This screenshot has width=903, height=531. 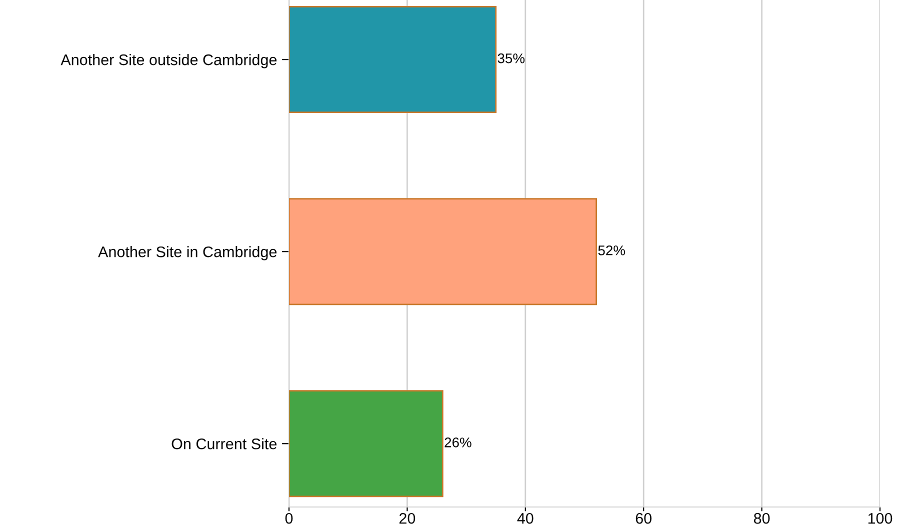 I want to click on x-tick-label: 60, so click(x=644, y=518).